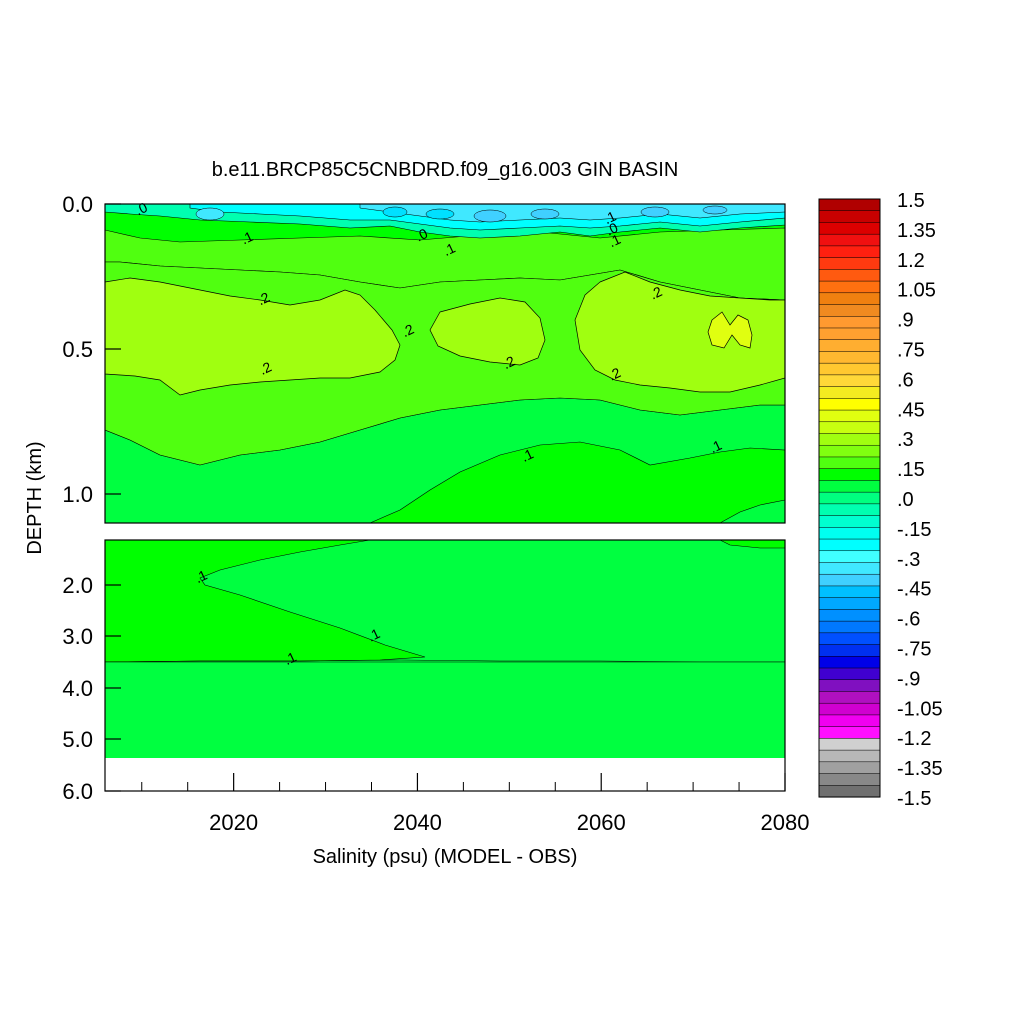  I want to click on colorbar-label: .15, so click(911, 470).